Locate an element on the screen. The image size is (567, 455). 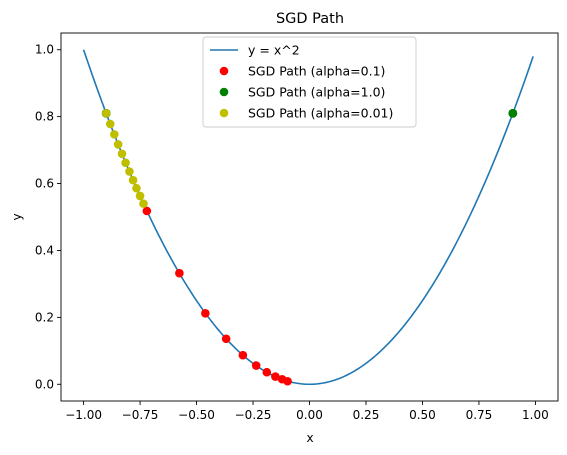
x-tick-label: 0.75 is located at coordinates (479, 415).